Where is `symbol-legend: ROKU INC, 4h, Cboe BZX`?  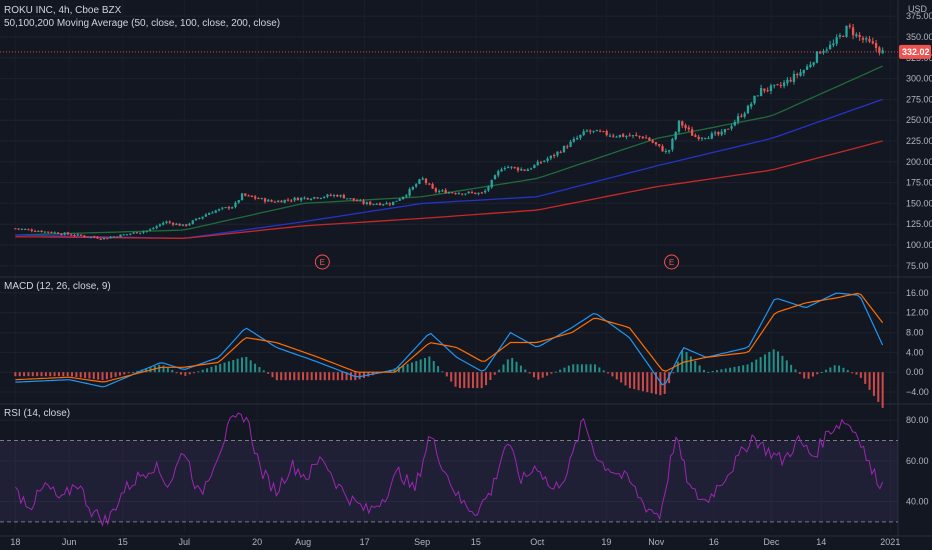 symbol-legend: ROKU INC, 4h, Cboe BZX is located at coordinates (62, 10).